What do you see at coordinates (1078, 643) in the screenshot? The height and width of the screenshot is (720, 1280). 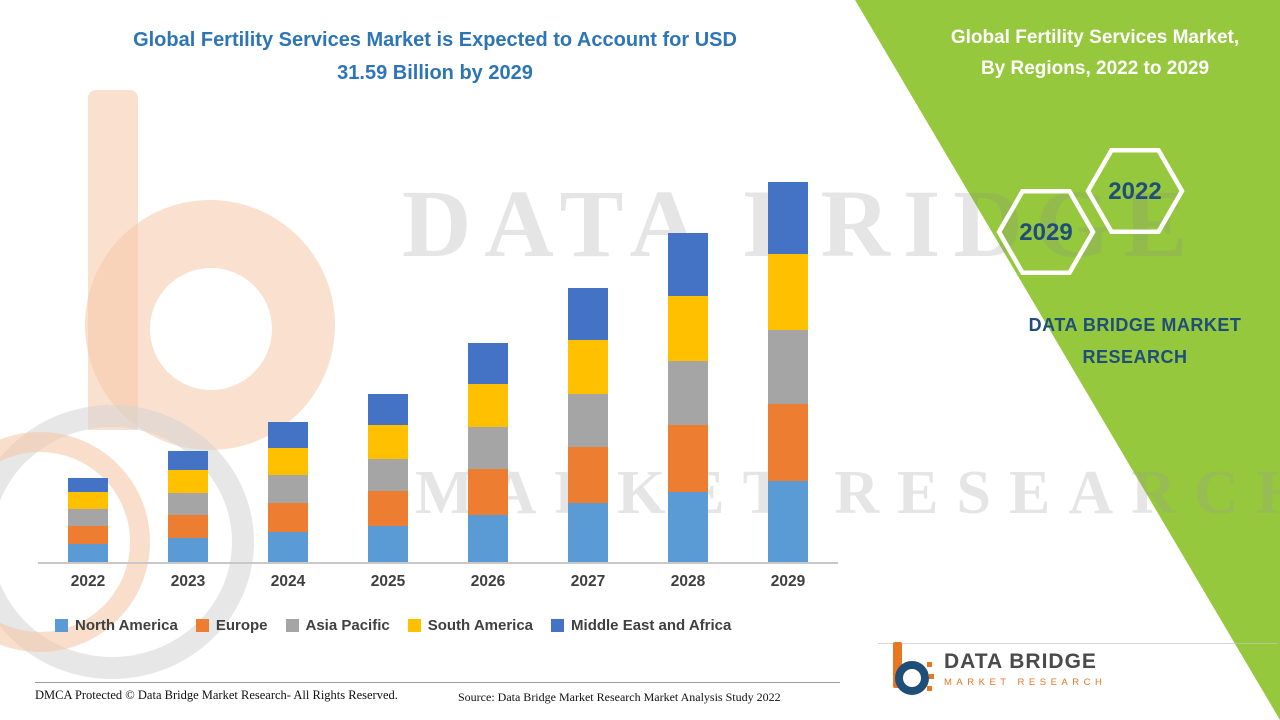 I see `logo-divider` at bounding box center [1078, 643].